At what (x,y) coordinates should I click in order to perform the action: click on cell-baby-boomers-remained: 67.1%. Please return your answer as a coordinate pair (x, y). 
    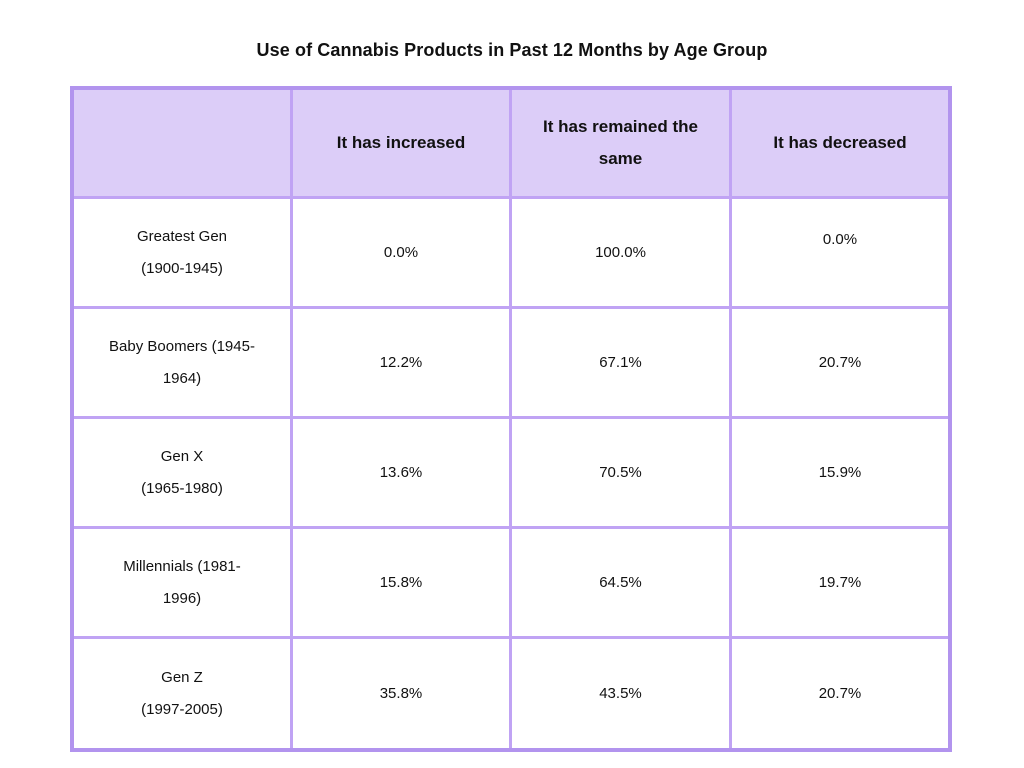
    Looking at the image, I should click on (620, 362).